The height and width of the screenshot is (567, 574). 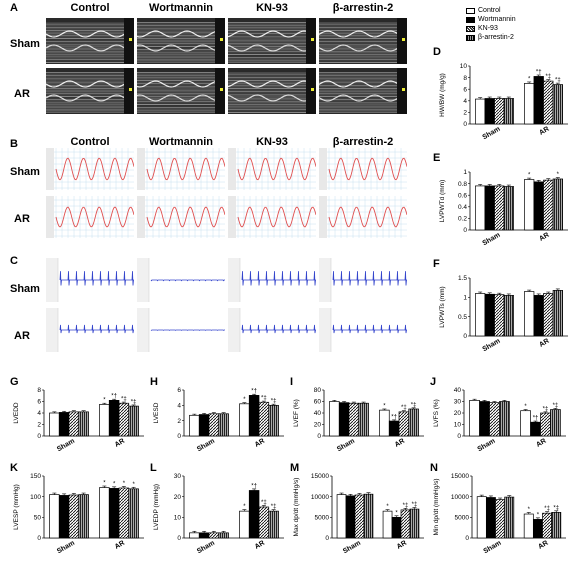 I want to click on y-tick-label: 100, so click(x=35, y=497).